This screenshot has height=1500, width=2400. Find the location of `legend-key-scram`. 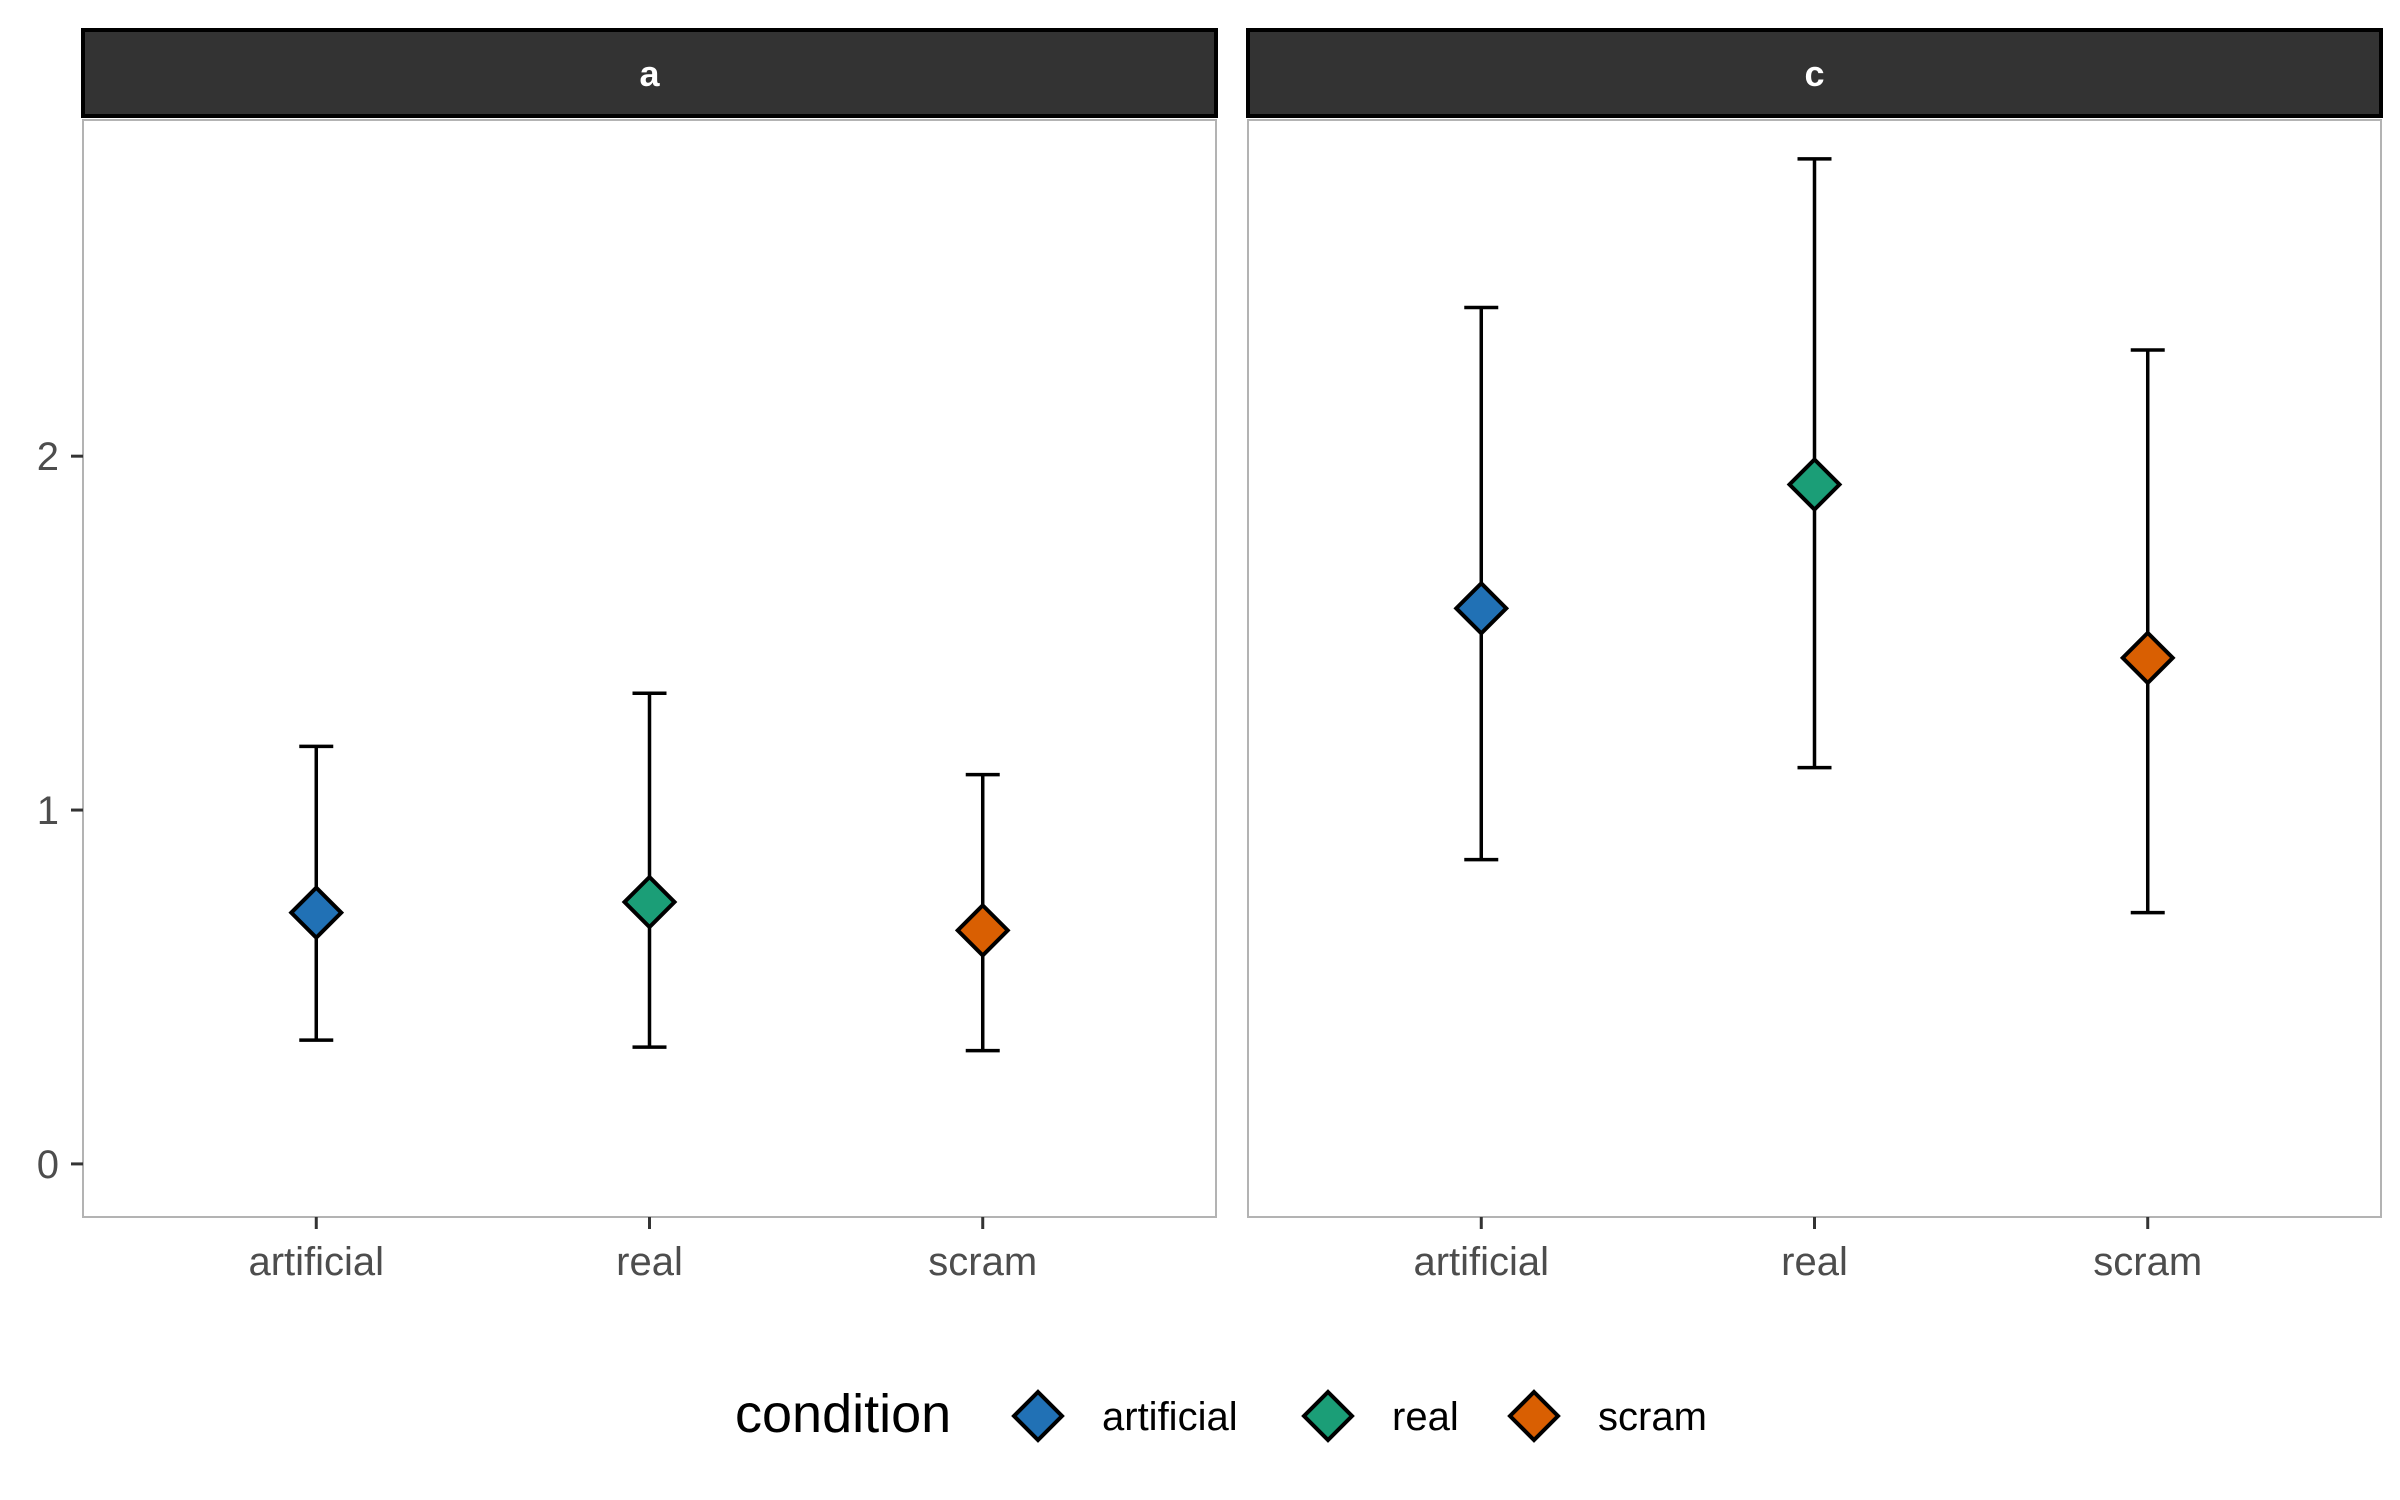

legend-key-scram is located at coordinates (1534, 1416).